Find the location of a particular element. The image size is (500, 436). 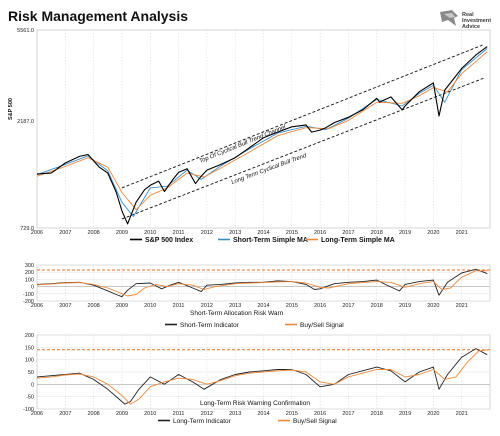

logo: Real Investment Advice is located at coordinates (465, 20).